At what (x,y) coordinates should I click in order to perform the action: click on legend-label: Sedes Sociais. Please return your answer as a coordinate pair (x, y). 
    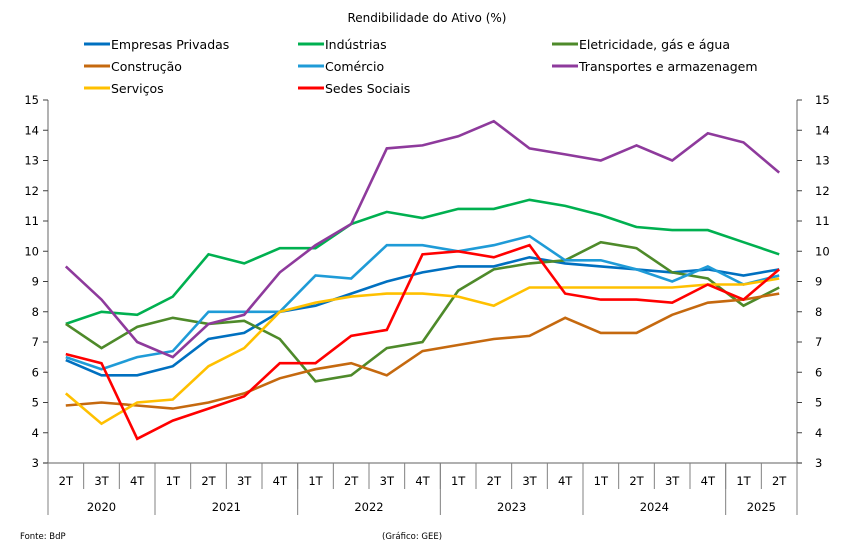
    Looking at the image, I should click on (367, 88).